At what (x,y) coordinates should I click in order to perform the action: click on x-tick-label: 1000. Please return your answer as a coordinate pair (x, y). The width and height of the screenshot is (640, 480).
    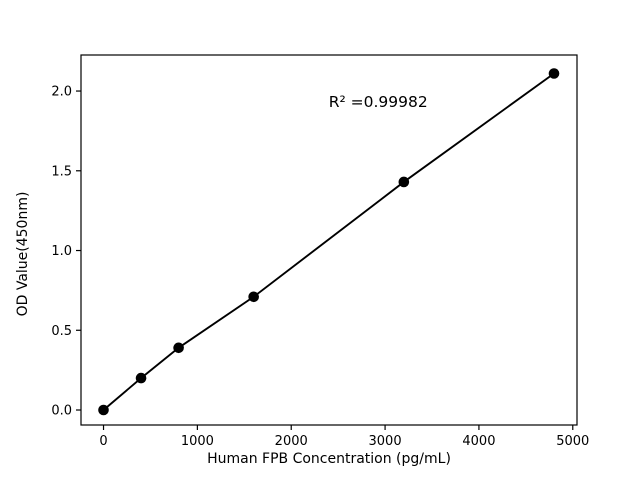
    Looking at the image, I should click on (197, 441).